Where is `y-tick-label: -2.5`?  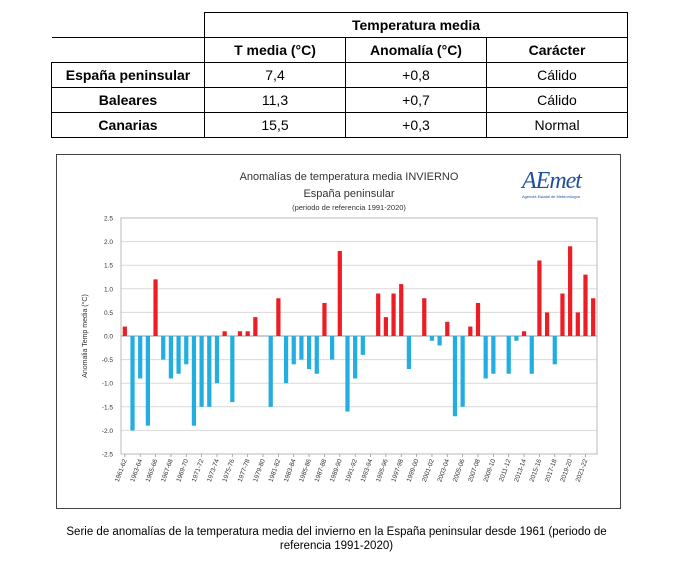 y-tick-label: -2.5 is located at coordinates (108, 455).